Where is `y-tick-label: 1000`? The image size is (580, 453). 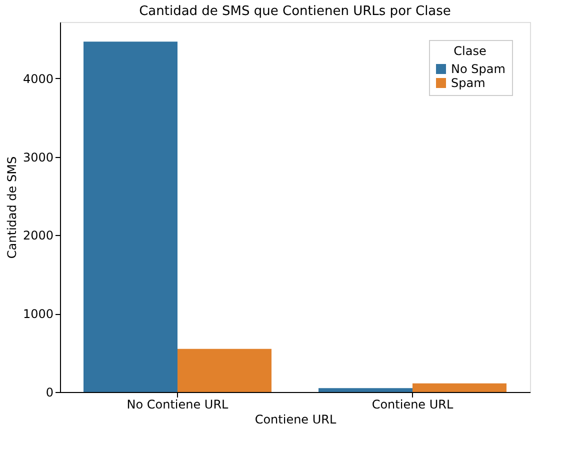 y-tick-label: 1000 is located at coordinates (38, 314).